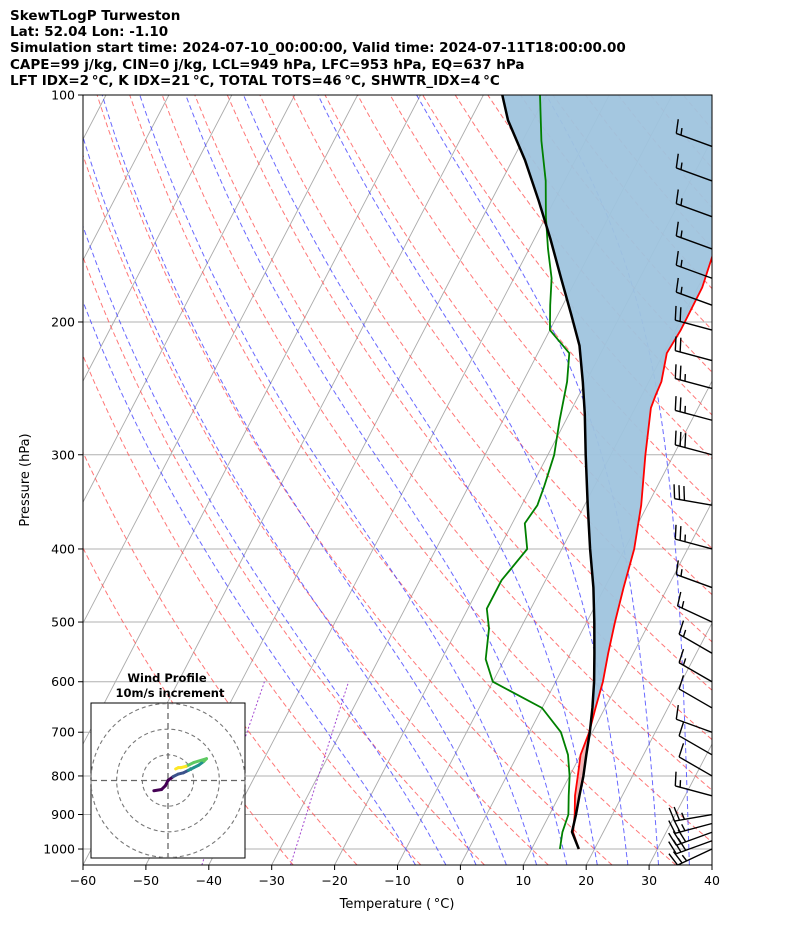 Image resolution: width=794 pixels, height=937 pixels. I want to click on y-tick-label: 400, so click(63, 548).